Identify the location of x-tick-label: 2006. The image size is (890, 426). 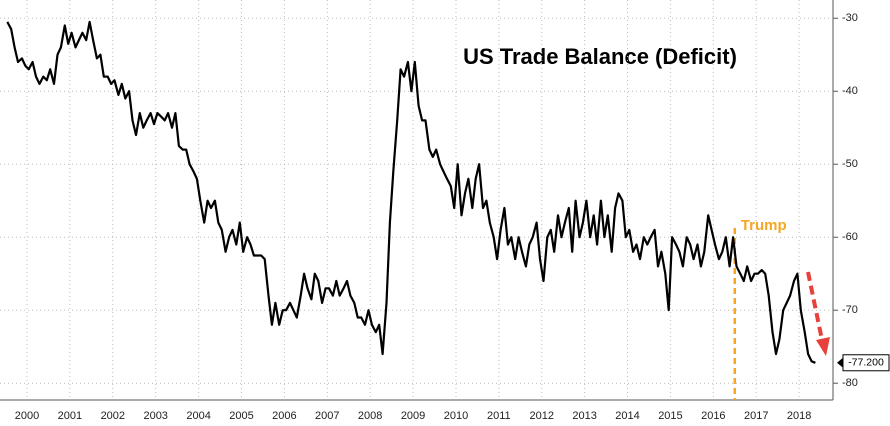
(284, 416).